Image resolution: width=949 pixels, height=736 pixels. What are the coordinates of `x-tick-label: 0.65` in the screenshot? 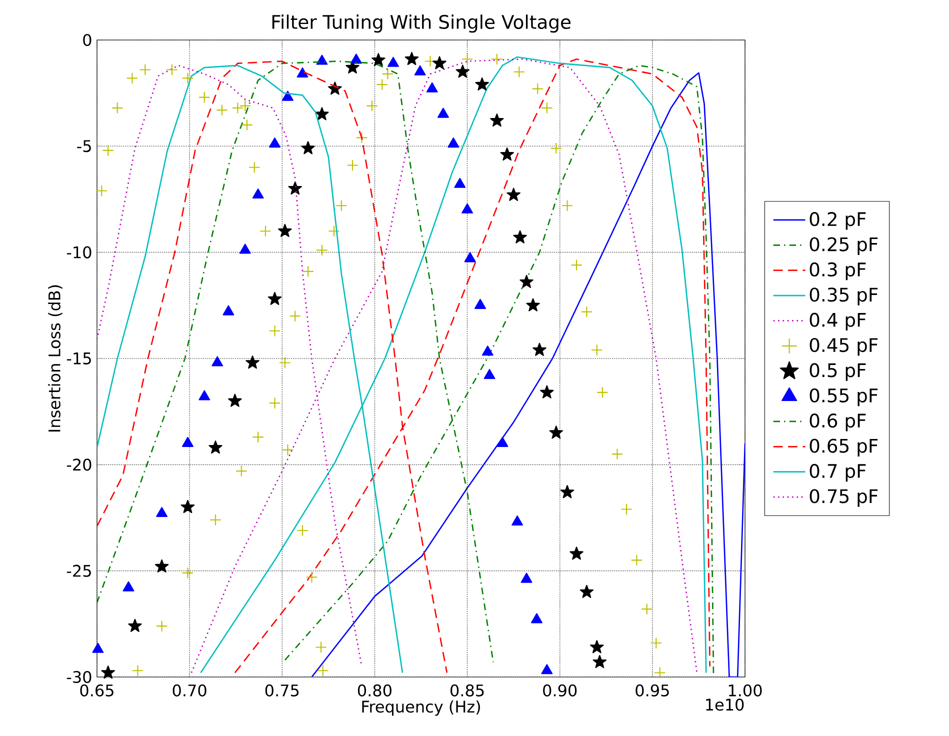 It's located at (97, 690).